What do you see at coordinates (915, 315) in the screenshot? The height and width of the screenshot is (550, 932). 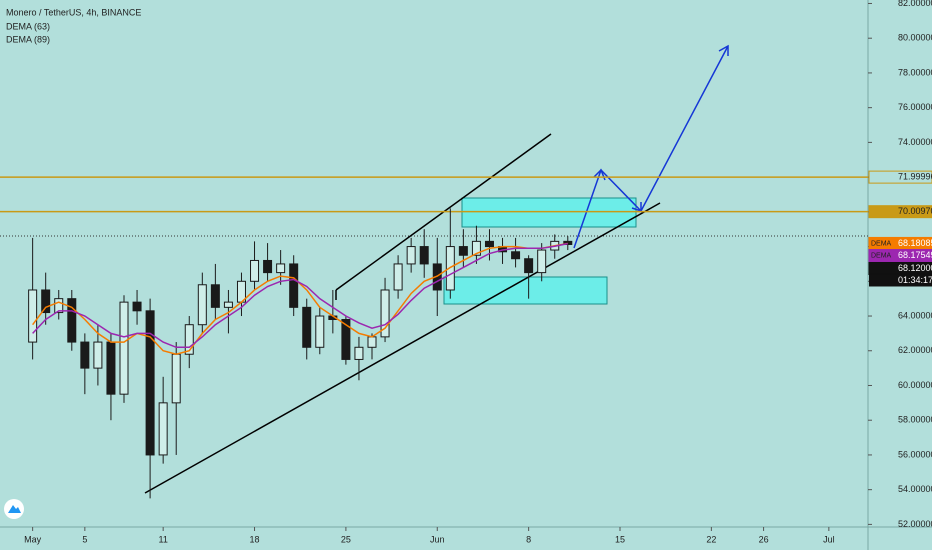 I see `y-tick-label: 64.00000` at bounding box center [915, 315].